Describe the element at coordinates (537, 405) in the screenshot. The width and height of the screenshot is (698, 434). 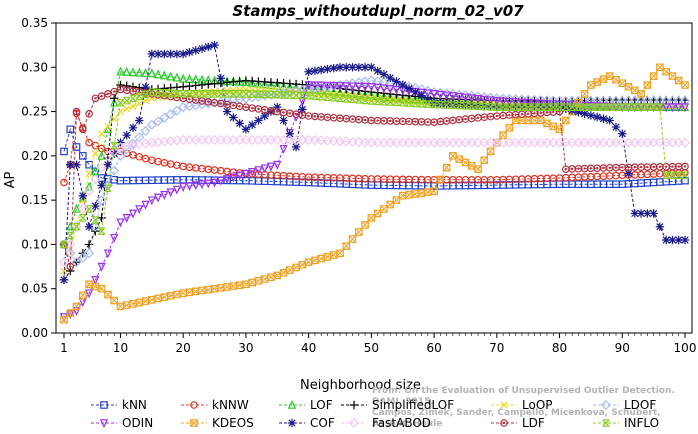
I see `legend-label: LoOP` at that location.